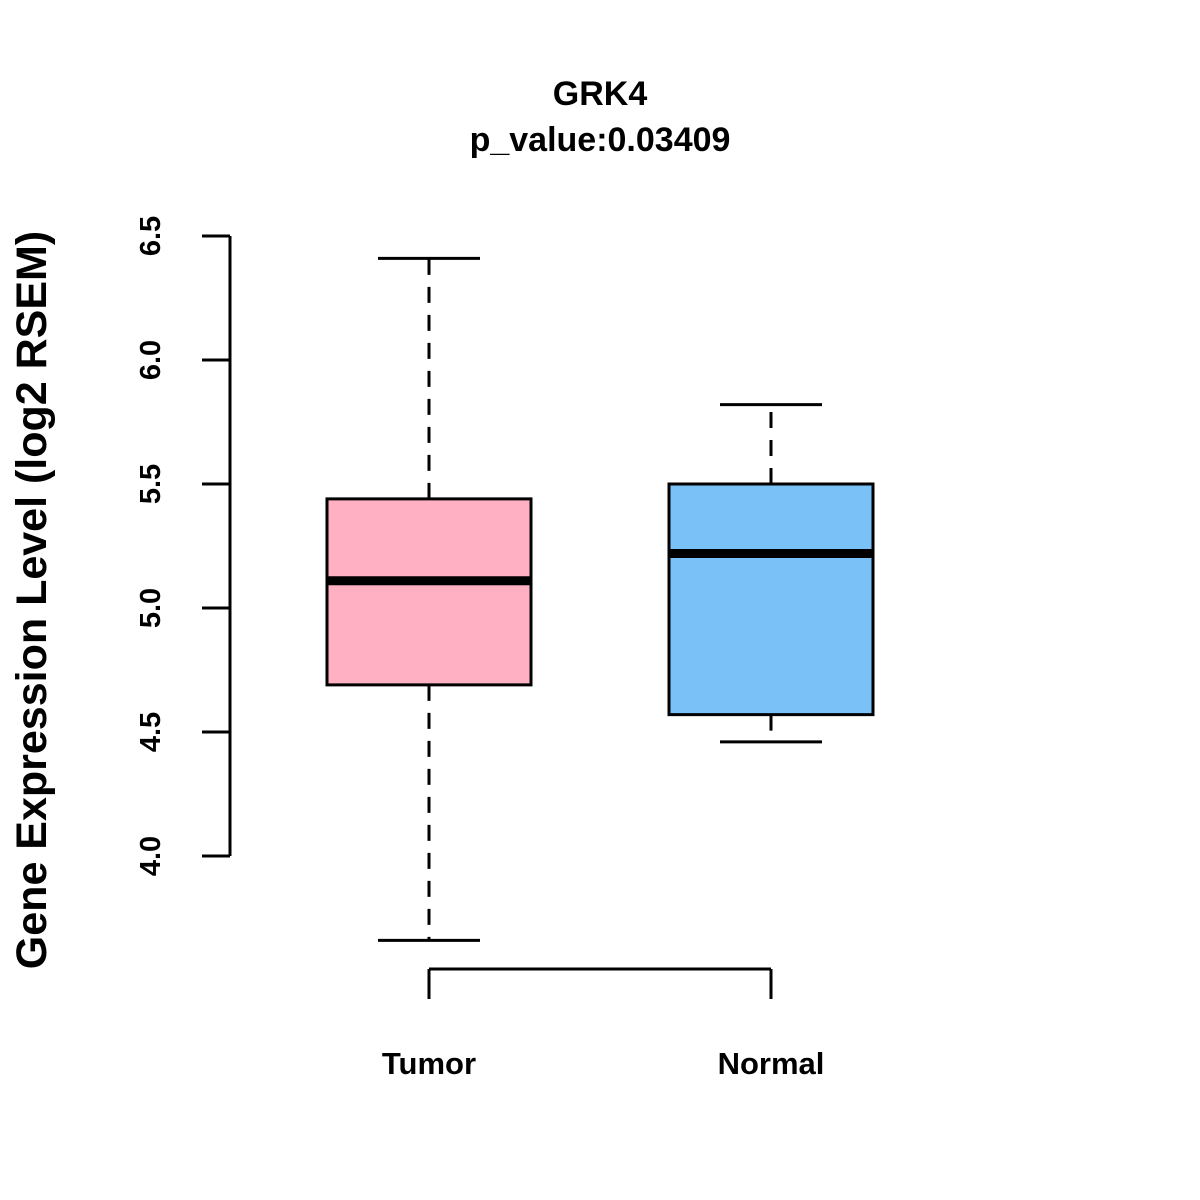  I want to click on y-tick-label: 5.0, so click(151, 608).